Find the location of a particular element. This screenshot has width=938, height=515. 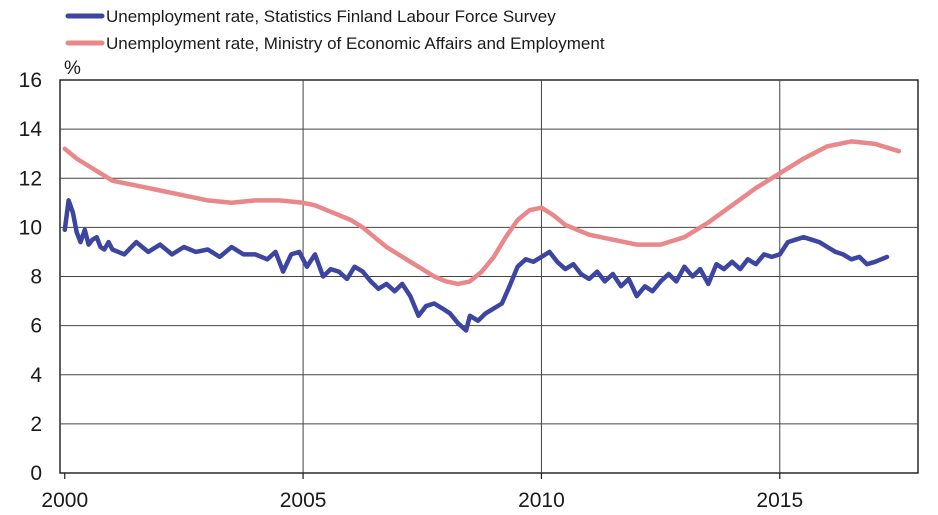

y-tick-label: 16 is located at coordinates (30, 80).